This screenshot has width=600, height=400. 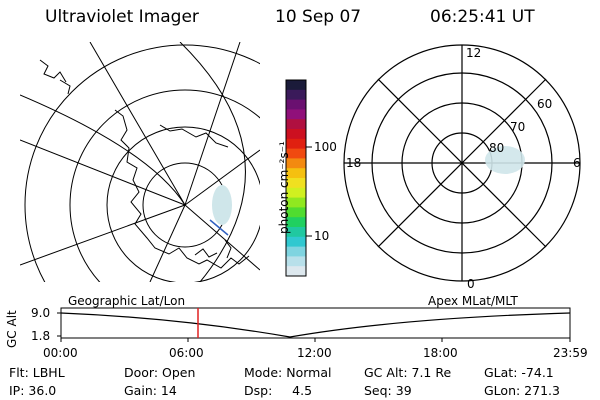 I want to click on earth-limb, so click(x=212, y=162).